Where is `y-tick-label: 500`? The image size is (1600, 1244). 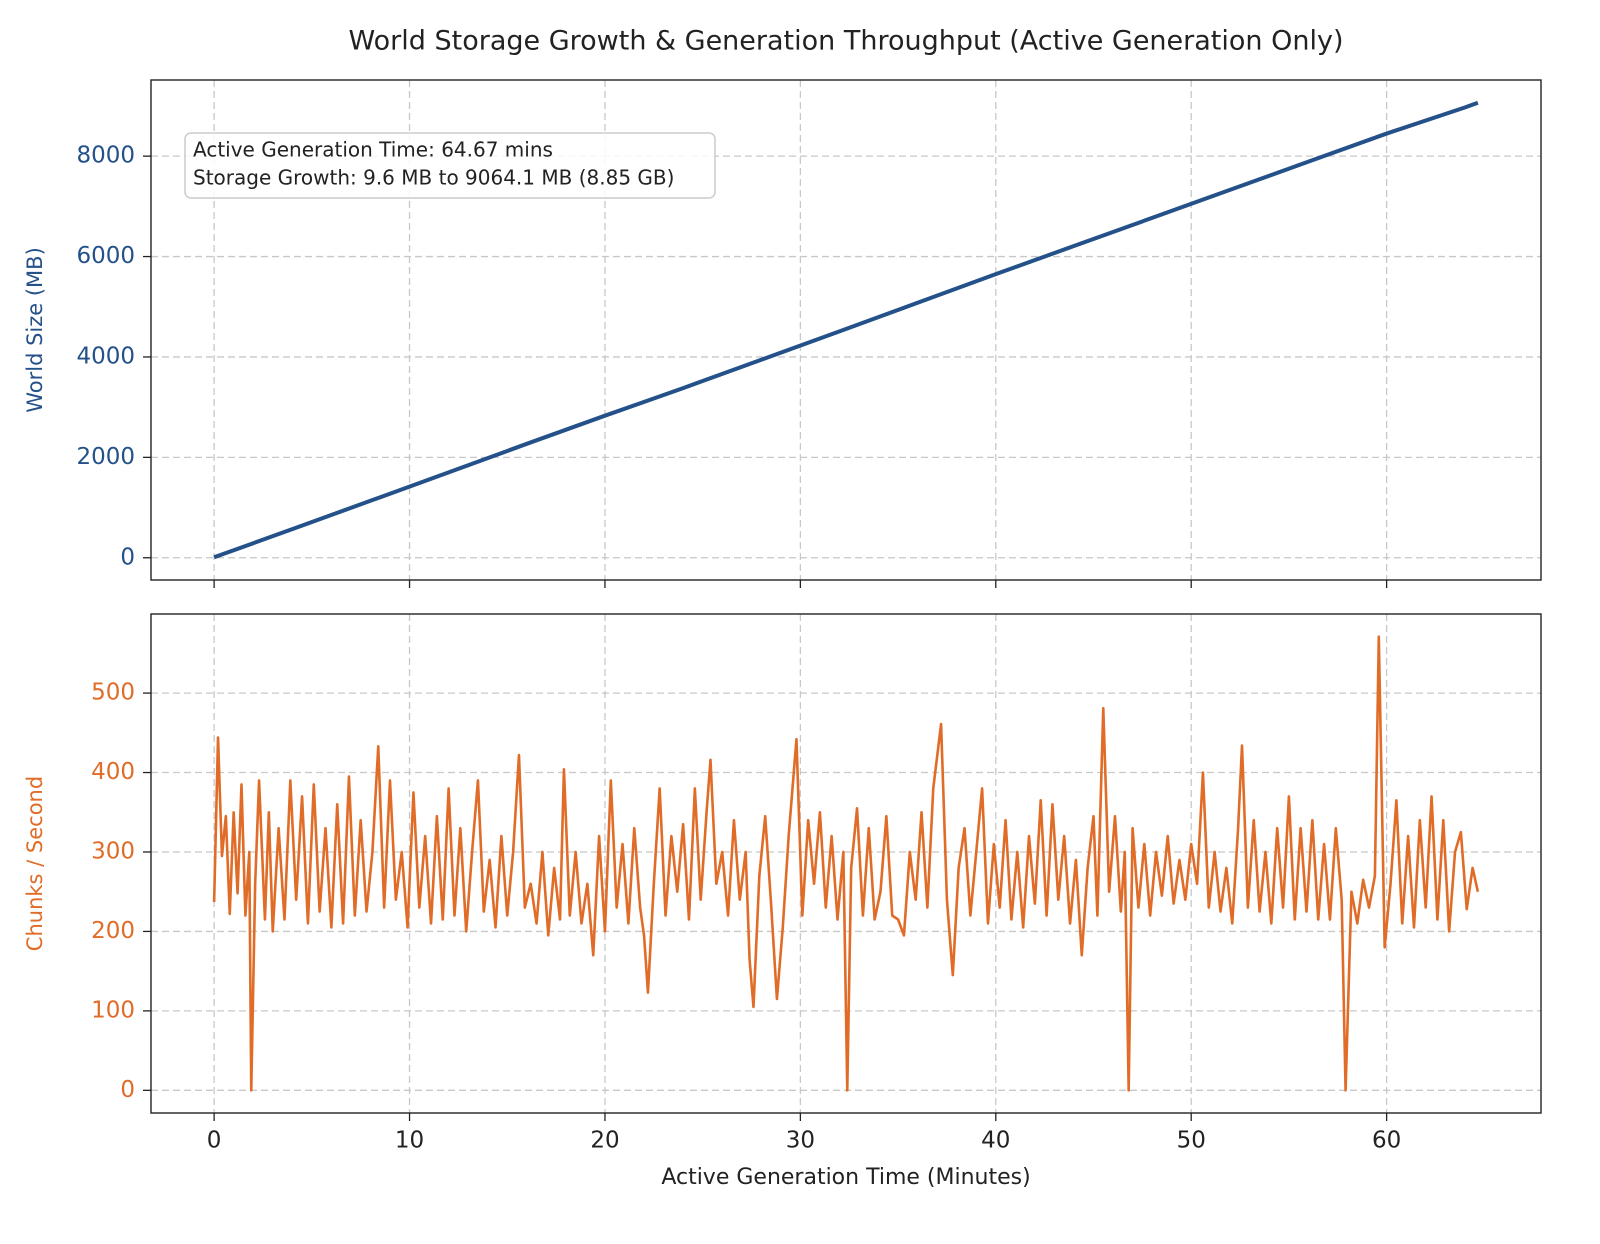
y-tick-label: 500 is located at coordinates (113, 693).